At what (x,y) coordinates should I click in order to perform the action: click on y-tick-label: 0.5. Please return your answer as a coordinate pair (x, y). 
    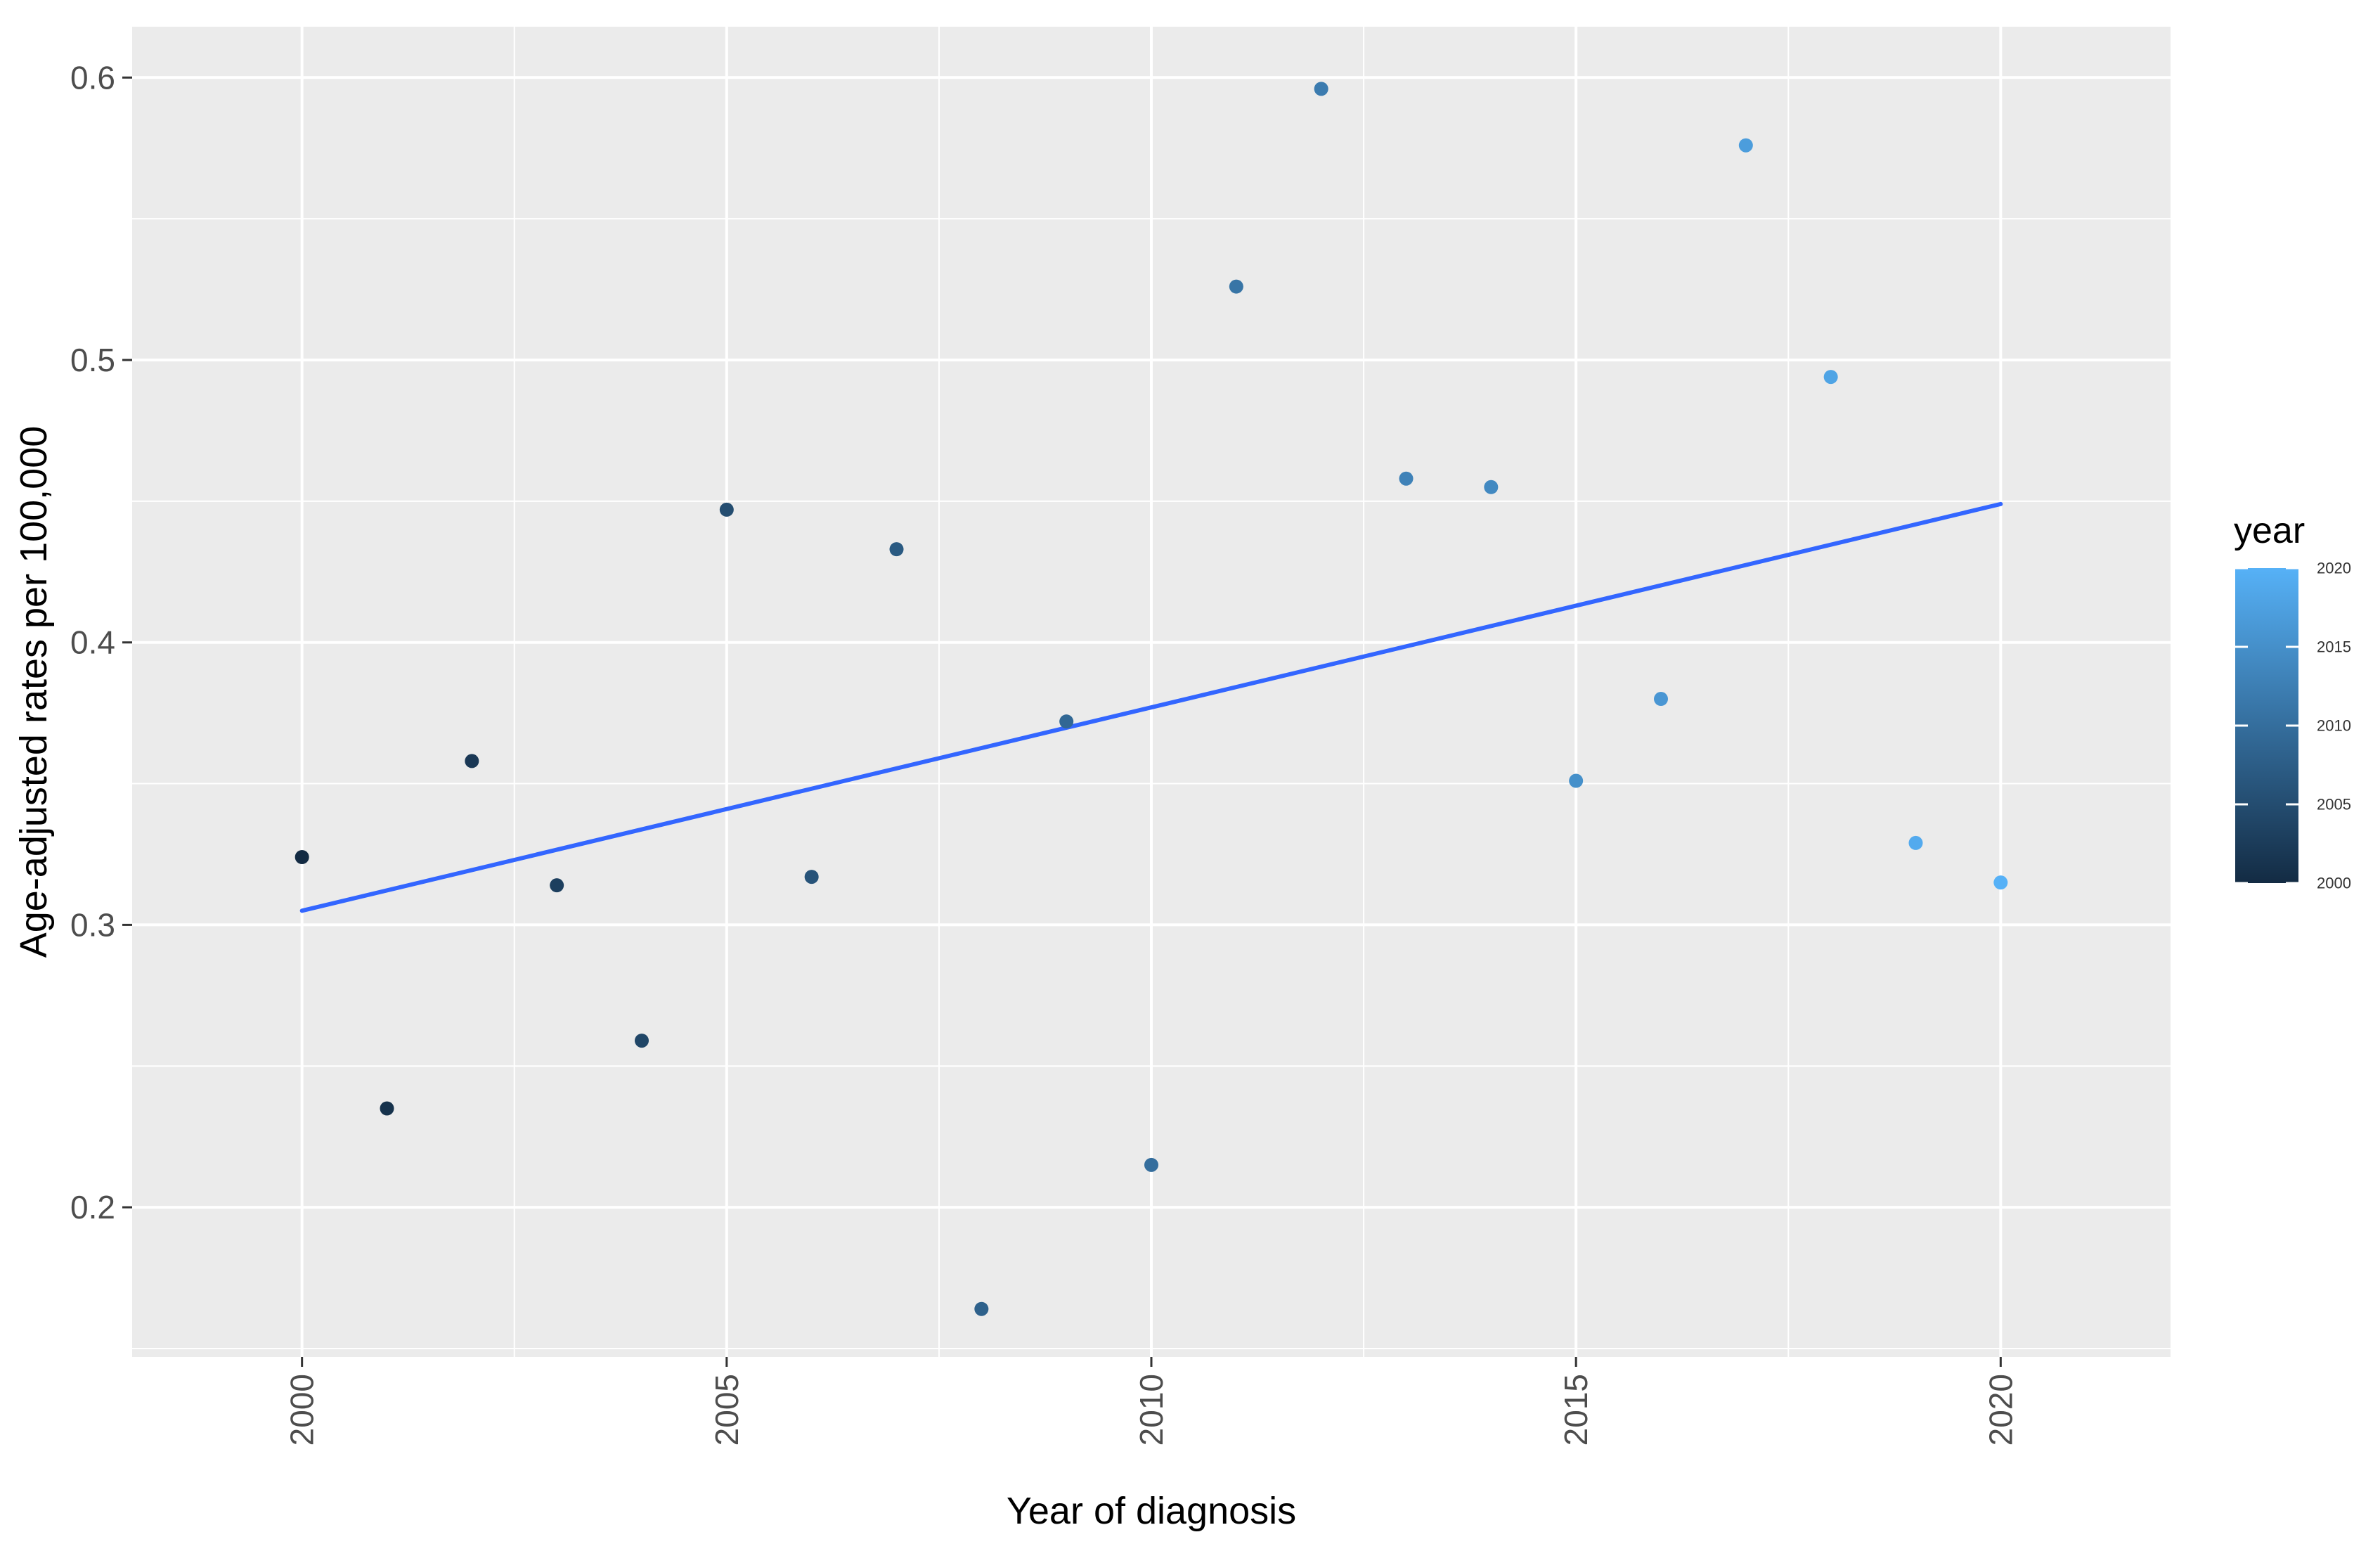
    Looking at the image, I should click on (93, 360).